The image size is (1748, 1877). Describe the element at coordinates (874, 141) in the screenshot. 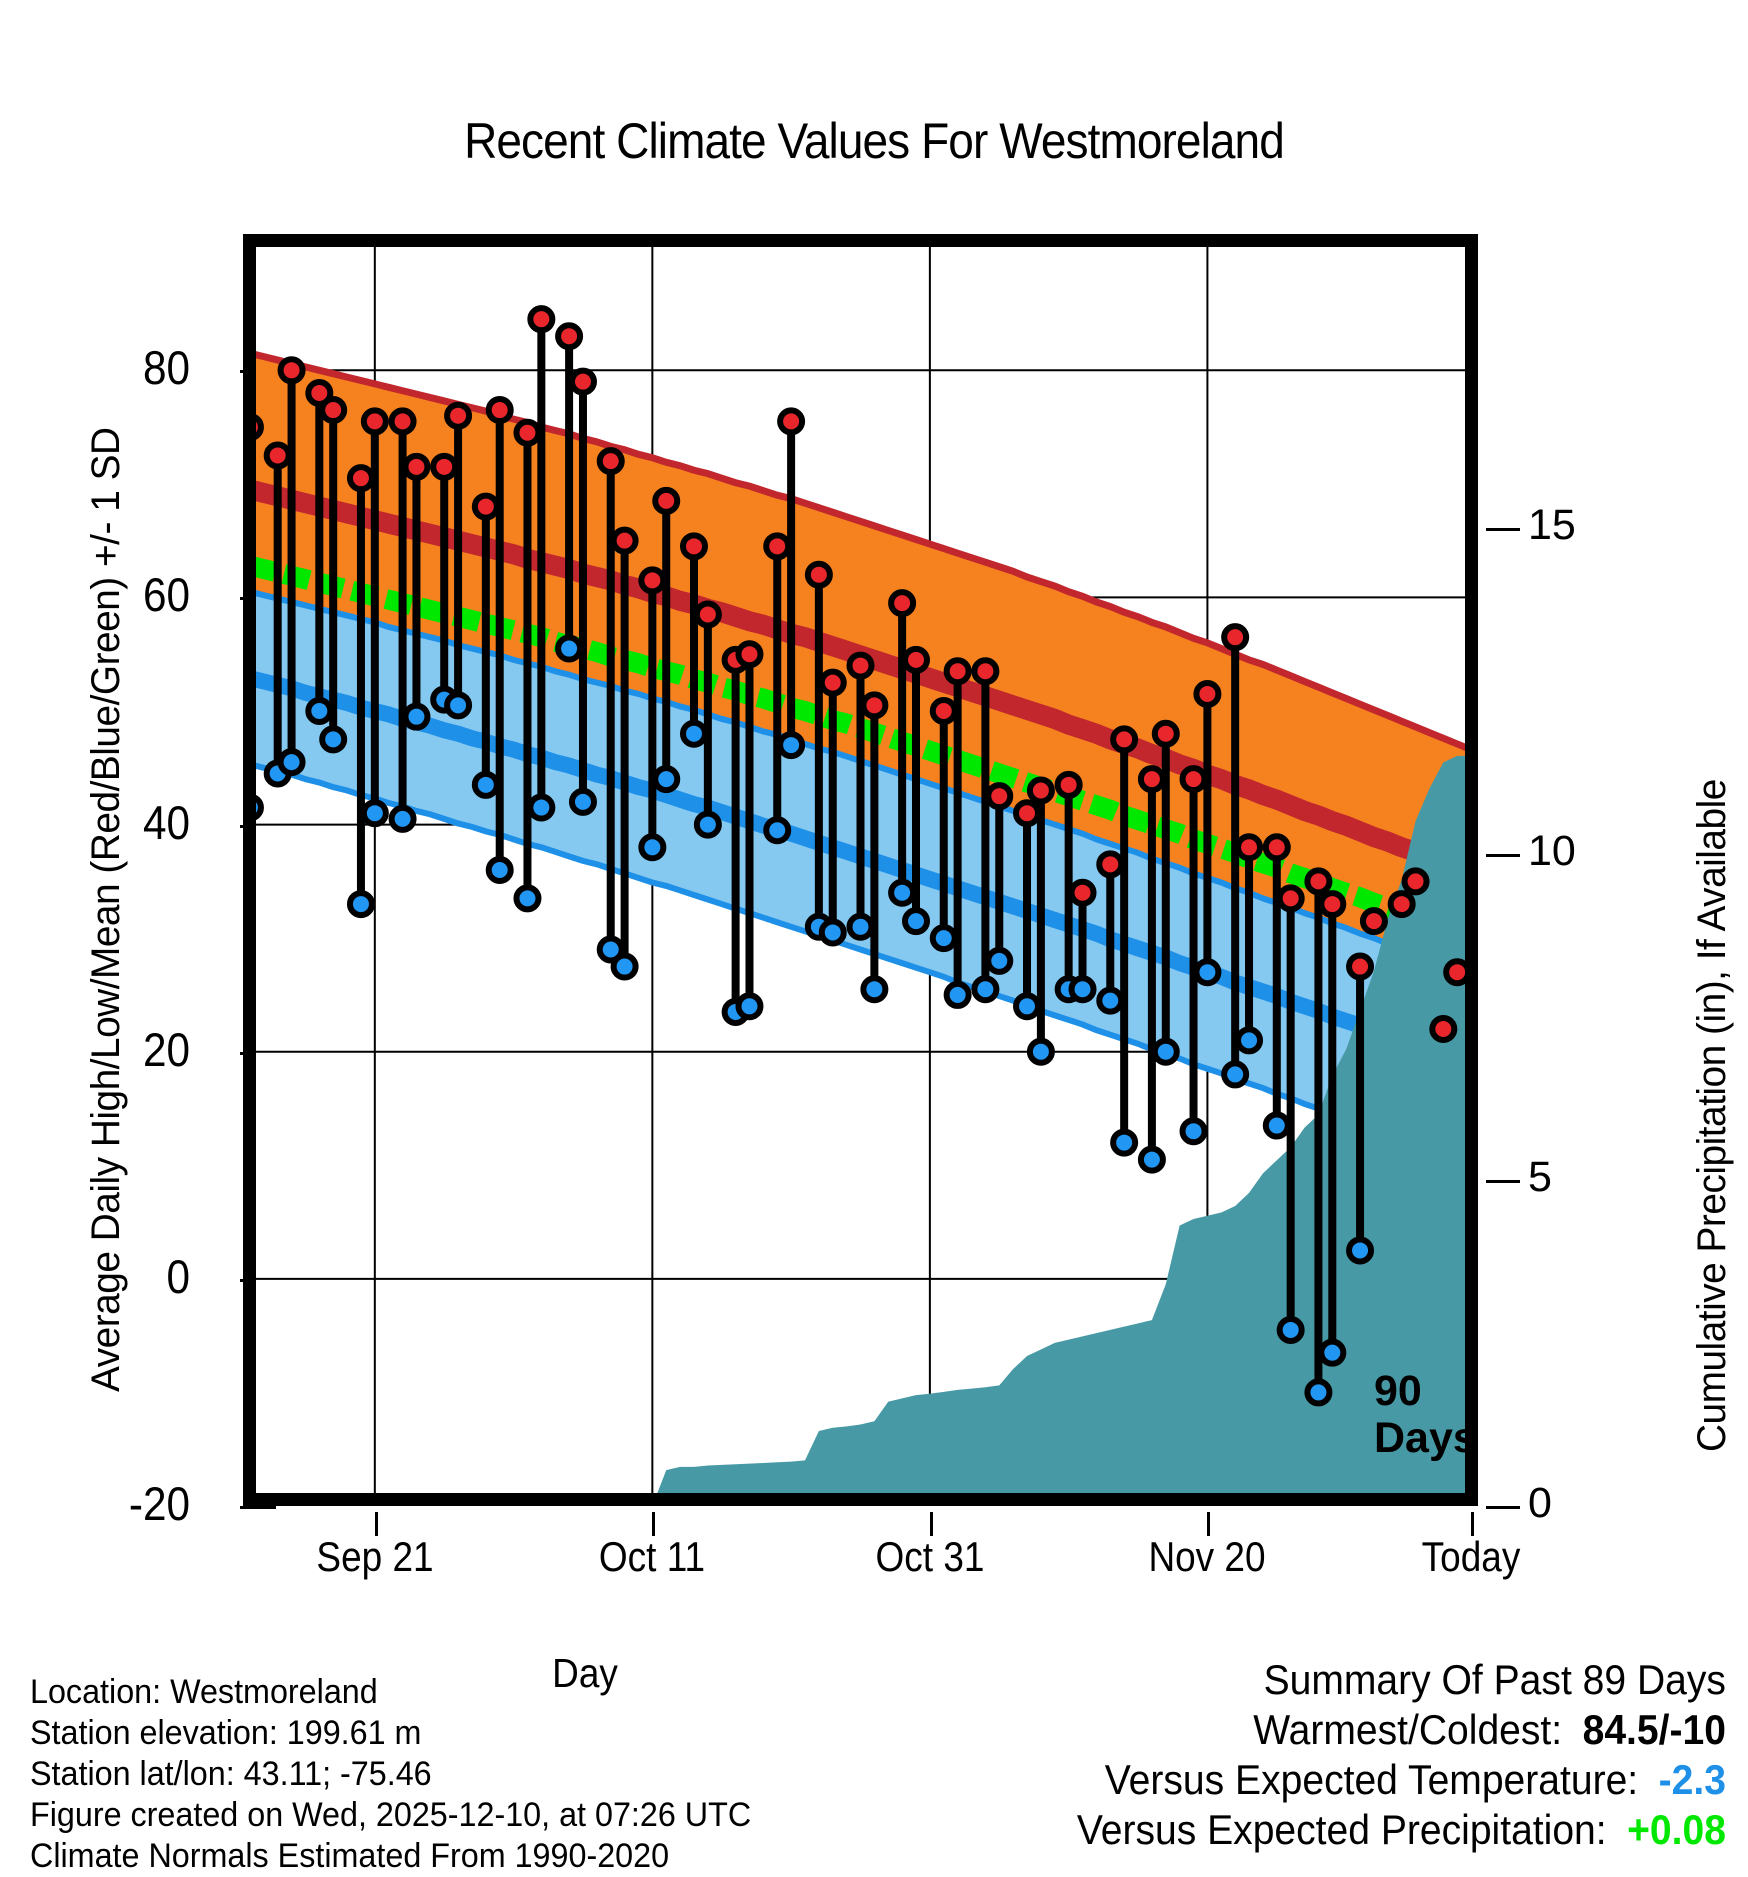

I see `page-title: Recent Climate Values For Westmoreland` at that location.